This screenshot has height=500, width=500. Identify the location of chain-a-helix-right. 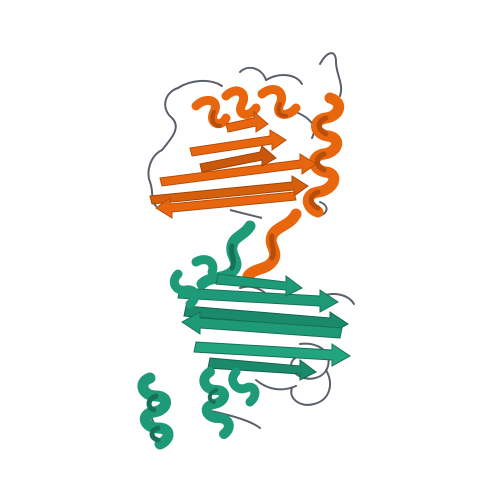
(323, 155).